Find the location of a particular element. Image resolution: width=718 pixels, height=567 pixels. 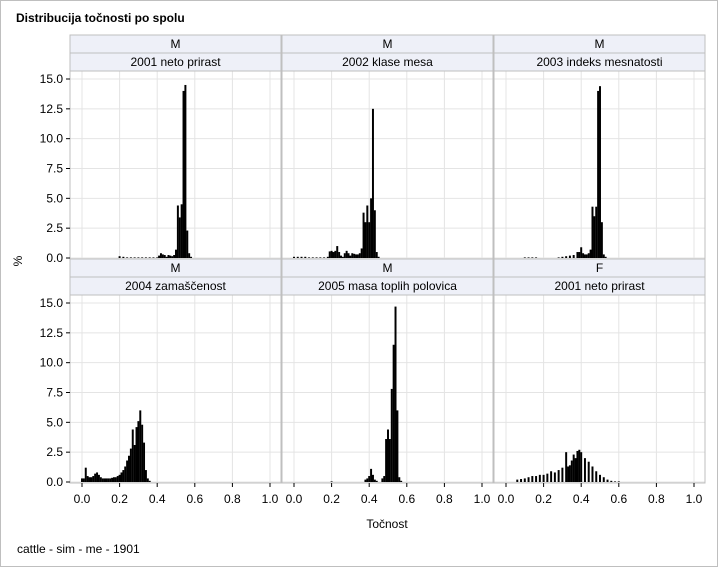

y-tick-label: 12.5 is located at coordinates (52, 109).